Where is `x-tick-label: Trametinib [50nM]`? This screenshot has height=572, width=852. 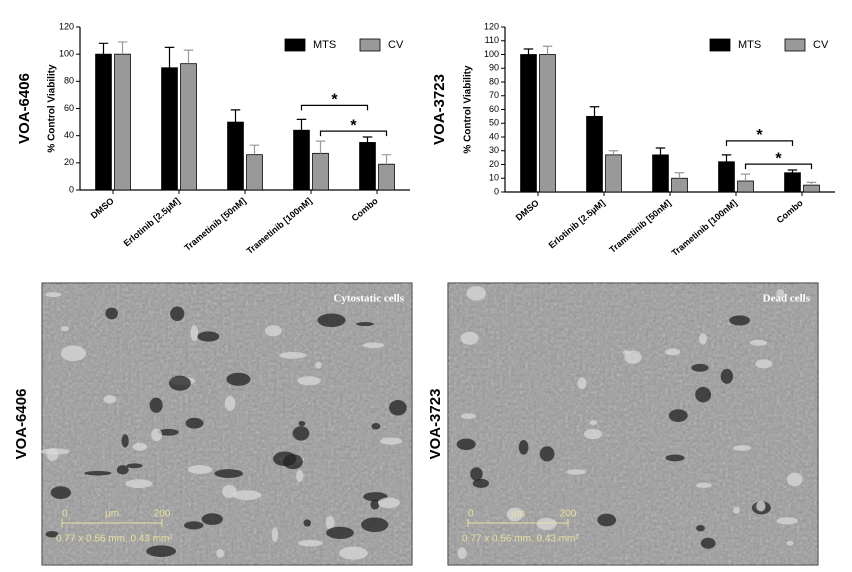
x-tick-label: Trametinib [50nM] is located at coordinates (214, 224).